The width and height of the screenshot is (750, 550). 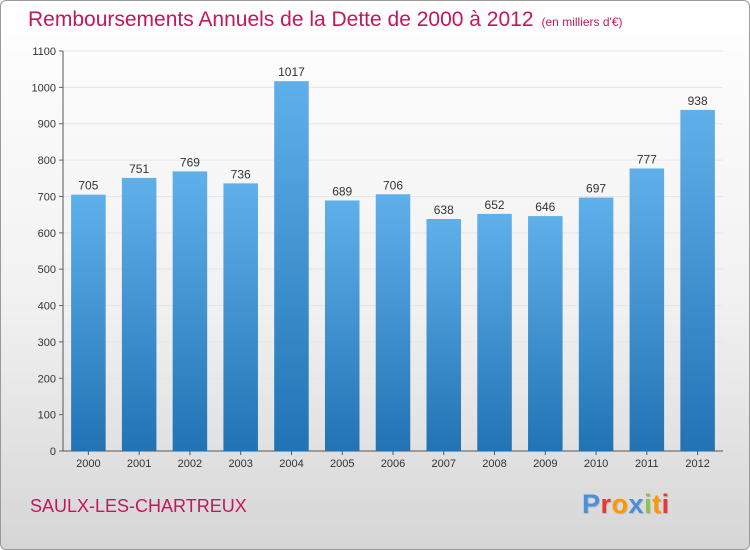 What do you see at coordinates (342, 191) in the screenshot?
I see `data-label-2005: 689` at bounding box center [342, 191].